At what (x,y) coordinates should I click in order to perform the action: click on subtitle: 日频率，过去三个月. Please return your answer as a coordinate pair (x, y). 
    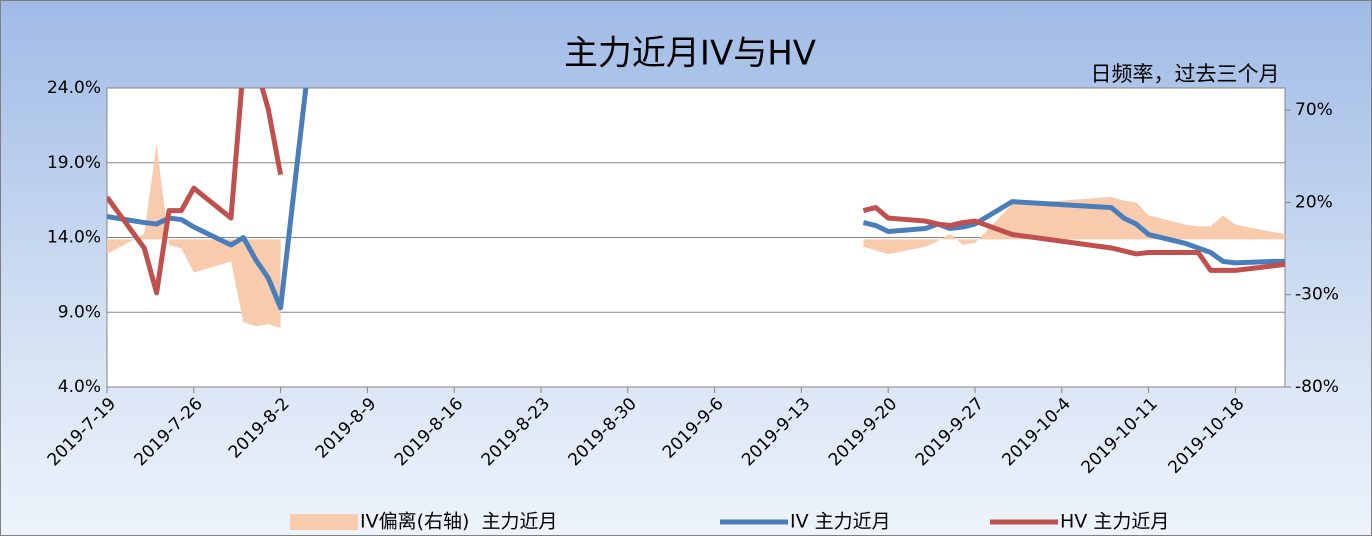
    Looking at the image, I should click on (1185, 74).